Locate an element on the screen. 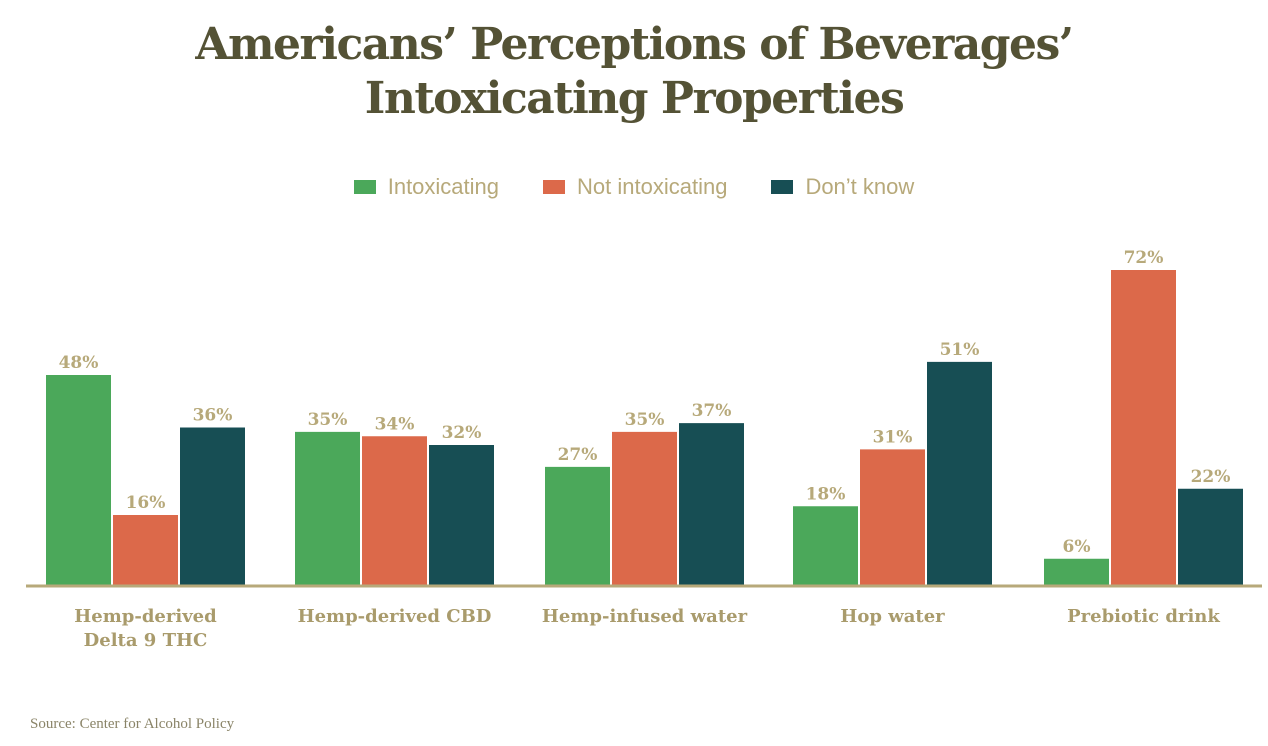 Image resolution: width=1268 pixels, height=746 pixels. category-label-hemp-derived-delta-9-thc: Hemp-derived Delta 9 THC is located at coordinates (145, 628).